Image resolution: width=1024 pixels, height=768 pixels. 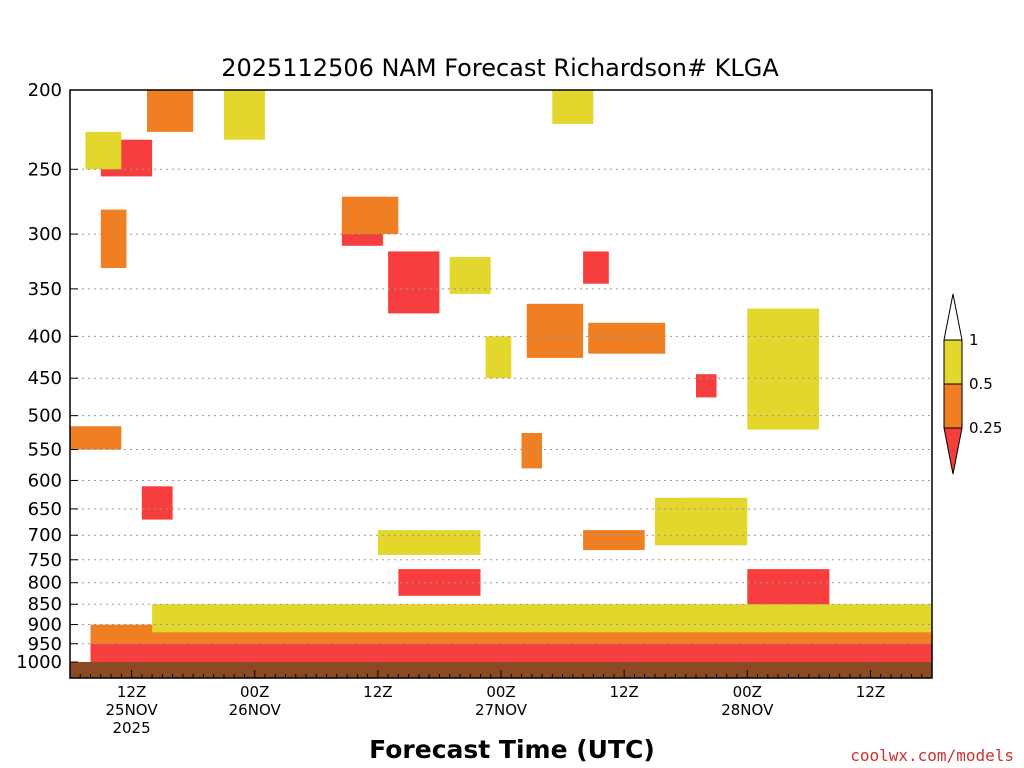 What do you see at coordinates (45, 644) in the screenshot?
I see `y-tick-label-950: 950` at bounding box center [45, 644].